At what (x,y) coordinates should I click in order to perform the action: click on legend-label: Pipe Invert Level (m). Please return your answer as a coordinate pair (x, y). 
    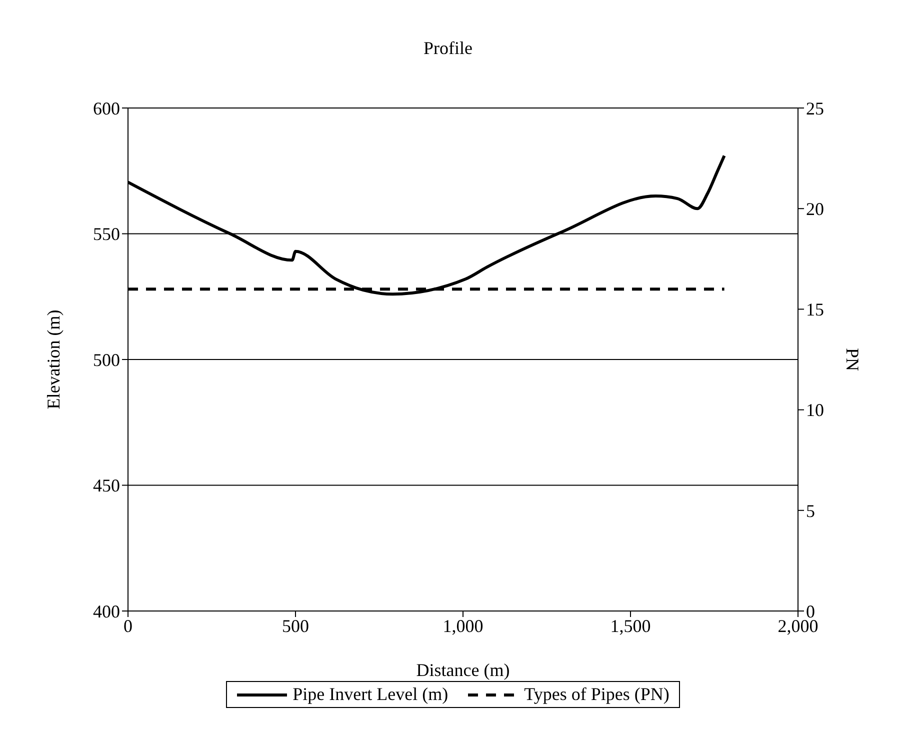
    Looking at the image, I should click on (370, 694).